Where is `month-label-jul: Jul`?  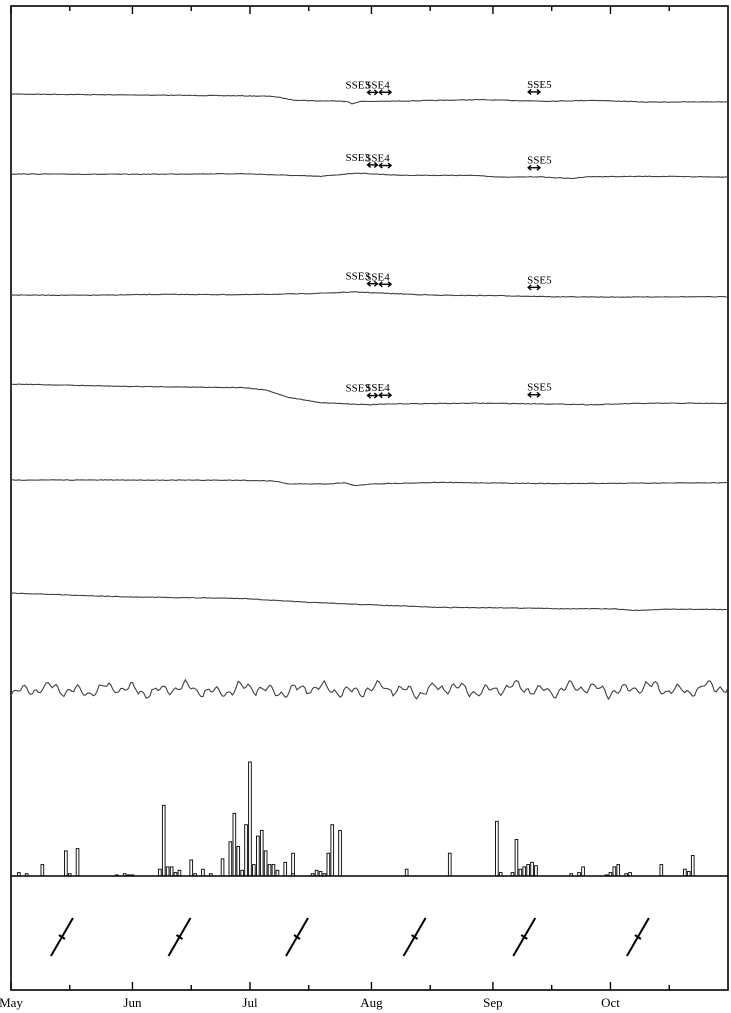 month-label-jul: Jul is located at coordinates (250, 1002).